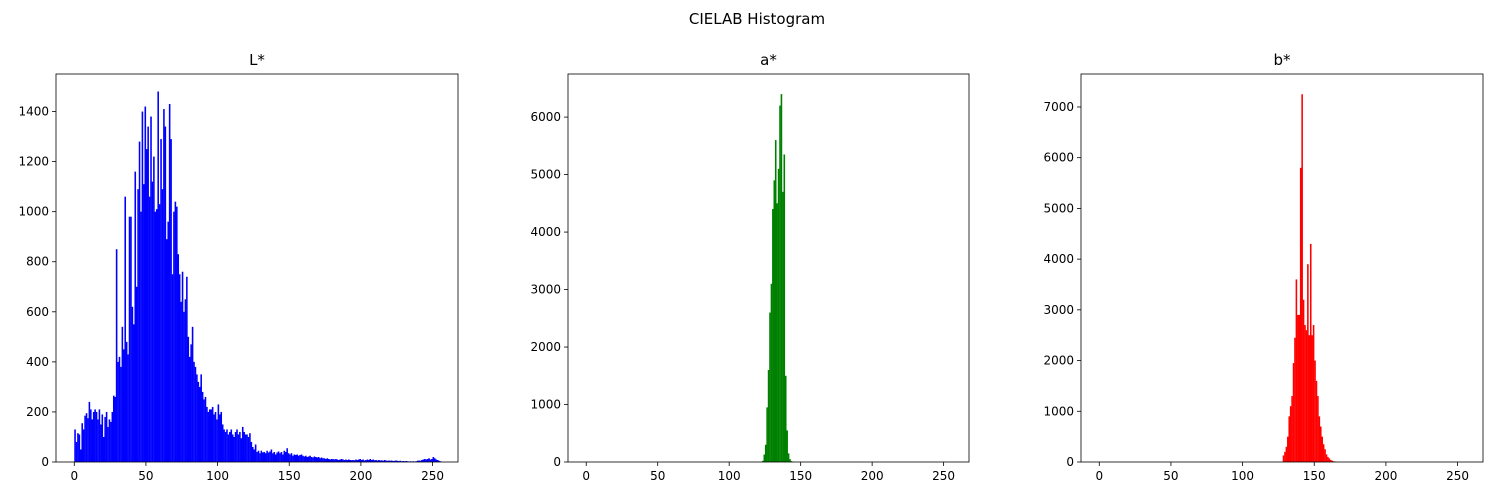 Image resolution: width=1492 pixels, height=495 pixels. Describe the element at coordinates (545, 290) in the screenshot. I see `y-tick-label: 3000` at that location.